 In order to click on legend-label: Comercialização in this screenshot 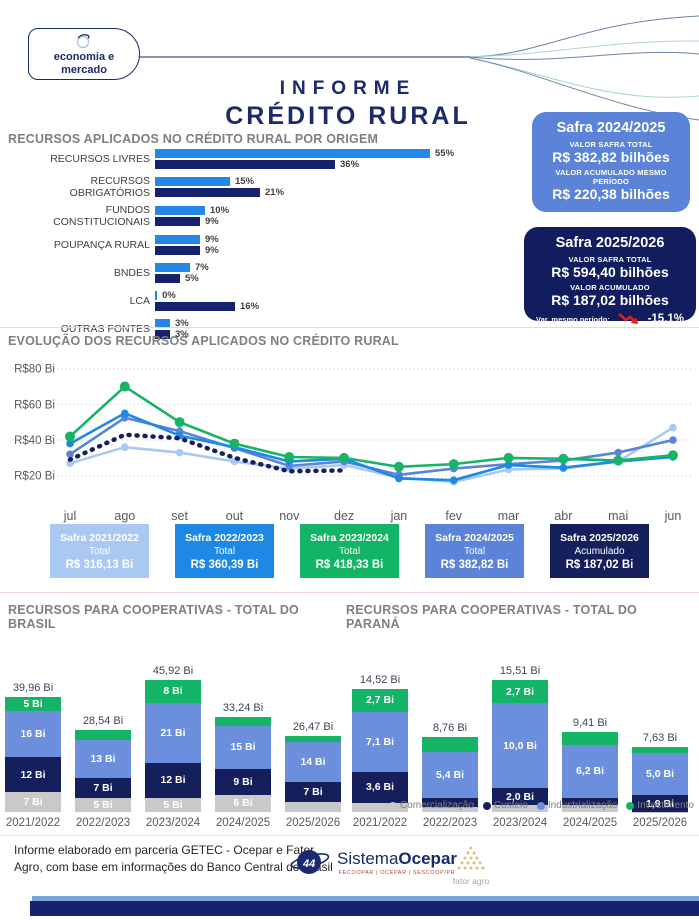, I will do `click(436, 805)`.